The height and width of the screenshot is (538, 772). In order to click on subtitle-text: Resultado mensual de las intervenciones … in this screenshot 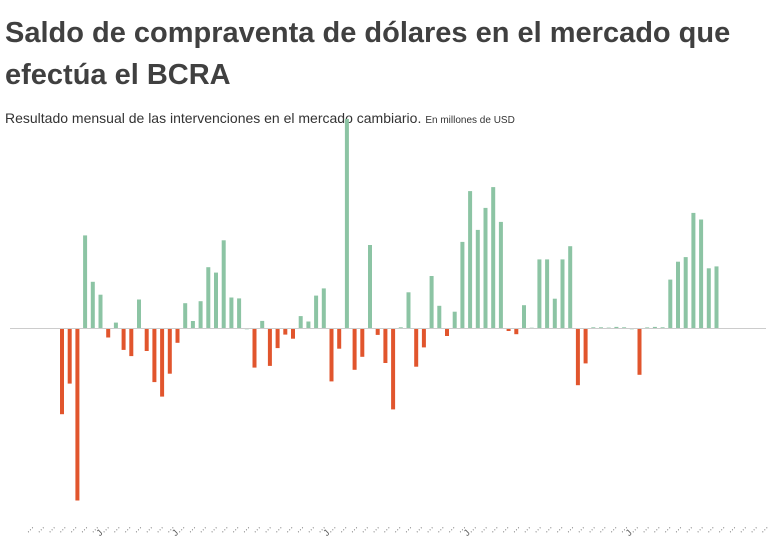, I will do `click(213, 118)`.